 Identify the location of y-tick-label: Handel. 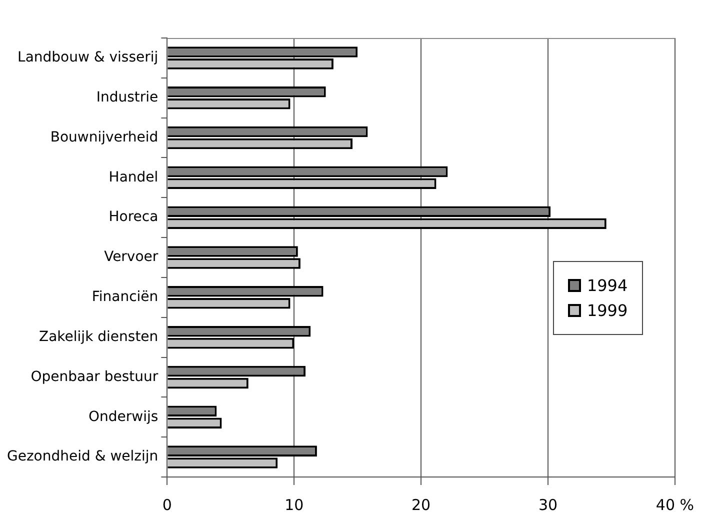
(133, 177).